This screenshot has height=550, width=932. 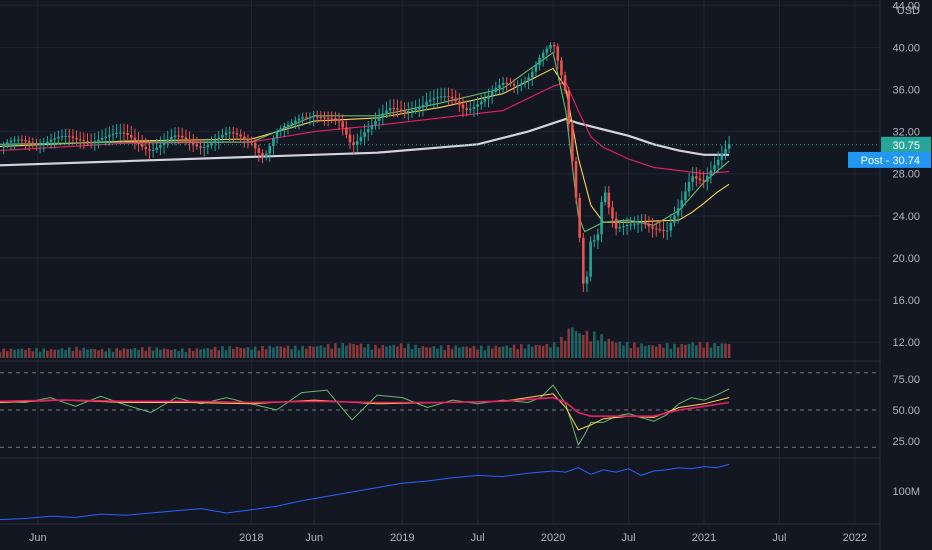 What do you see at coordinates (448, 538) in the screenshot?
I see `time-axis: Jun 2018 Jun 2019 Jul 2020 Jul 2021 Jul 2022` at bounding box center [448, 538].